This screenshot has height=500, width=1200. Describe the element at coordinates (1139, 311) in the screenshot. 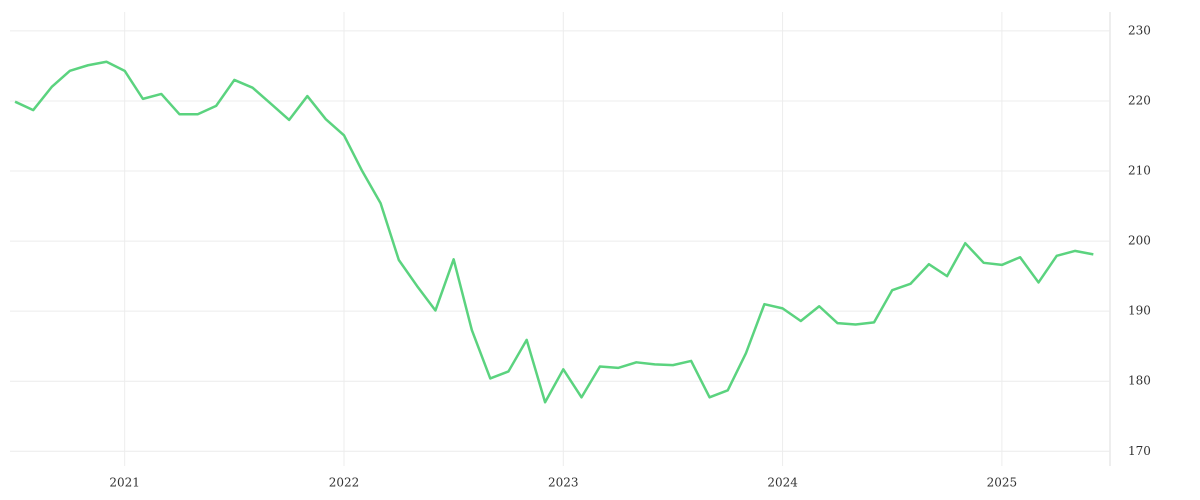

I see `y-tick-label: 190` at that location.